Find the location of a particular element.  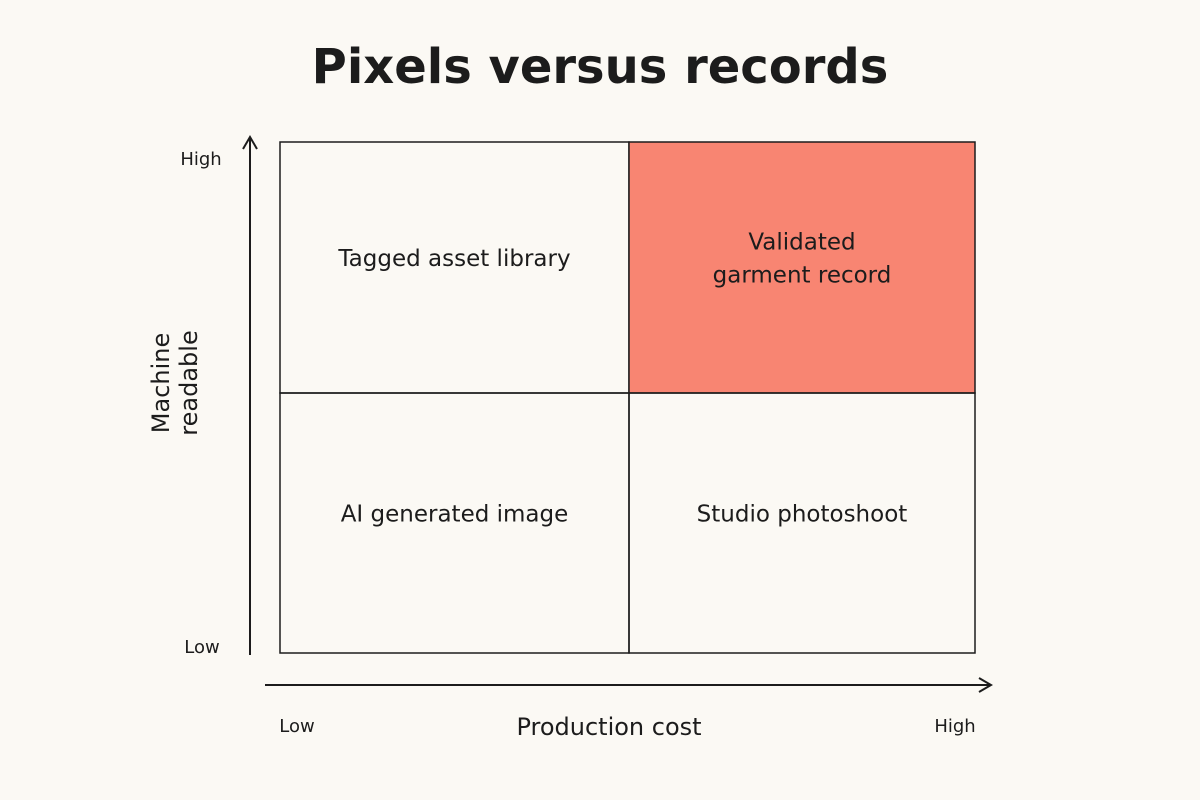

quadrant-label: garment record is located at coordinates (802, 276).